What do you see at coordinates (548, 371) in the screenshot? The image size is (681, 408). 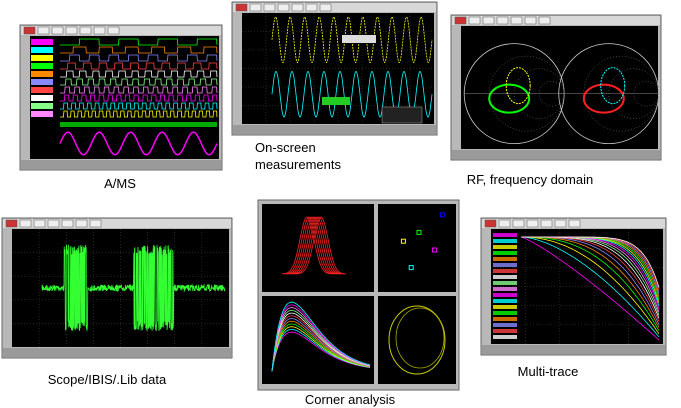 I see `caption: Multi-trace` at bounding box center [548, 371].